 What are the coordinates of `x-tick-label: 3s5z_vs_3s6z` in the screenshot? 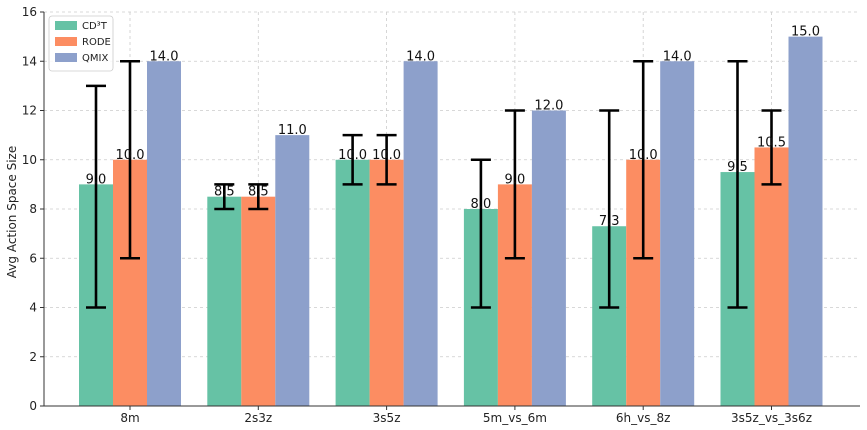 It's located at (771, 418).